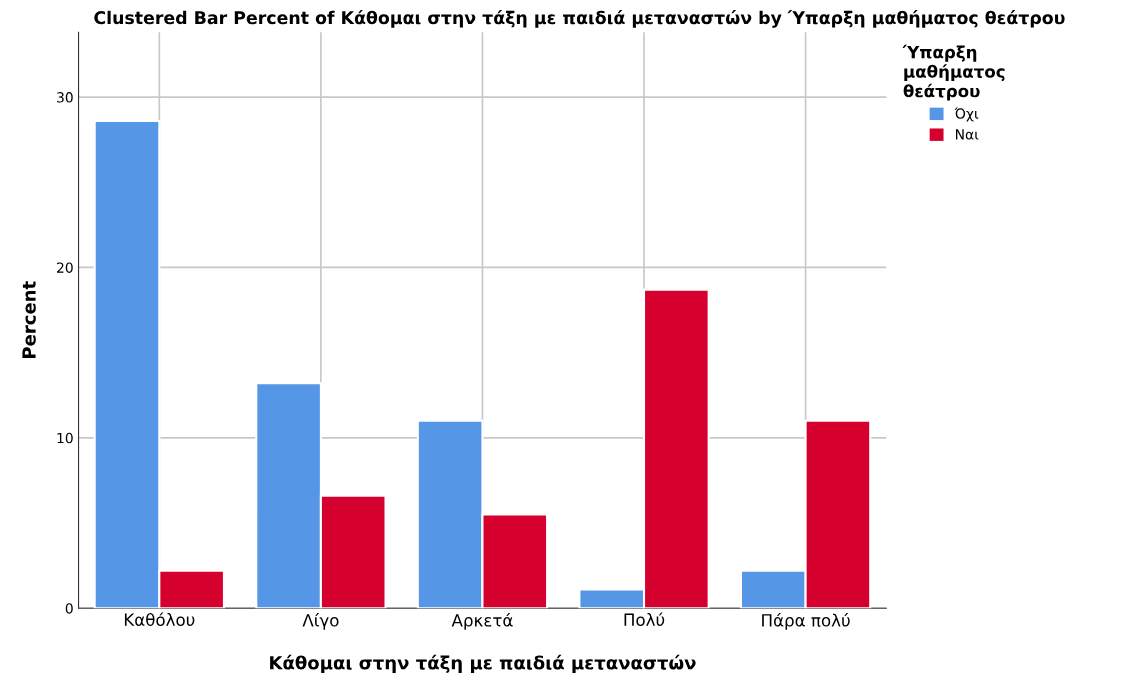  Describe the element at coordinates (65, 97) in the screenshot. I see `y-tick-label: 30` at that location.